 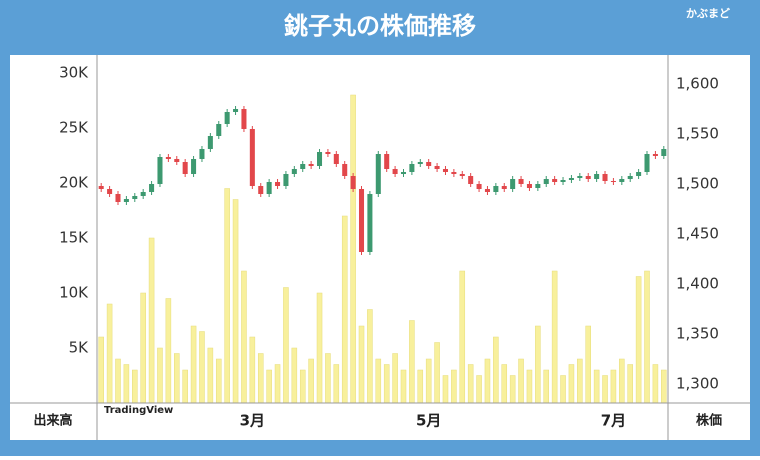 What do you see at coordinates (79, 348) in the screenshot?
I see `y-tick-label: 5K` at bounding box center [79, 348].